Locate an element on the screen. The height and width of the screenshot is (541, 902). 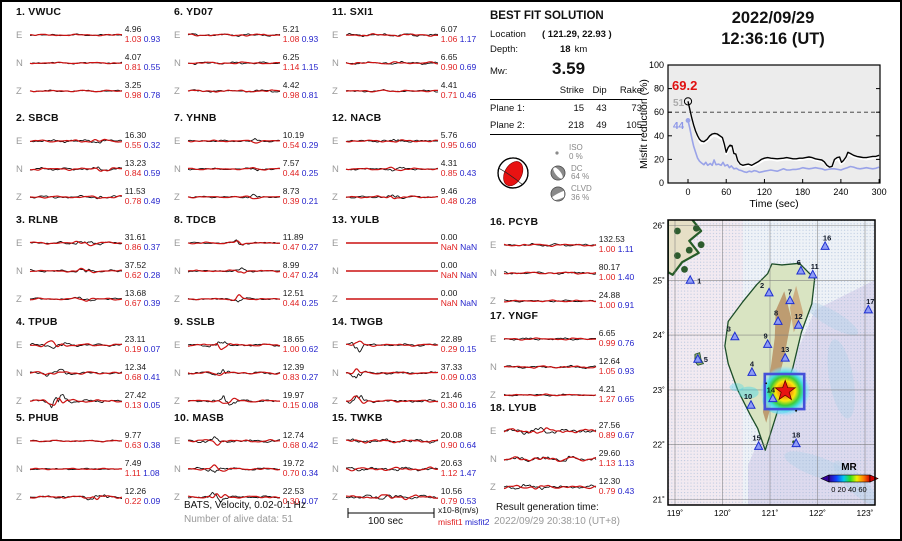
component-row: E 31.61 0.86 0.37 is located at coordinates (95, 243).